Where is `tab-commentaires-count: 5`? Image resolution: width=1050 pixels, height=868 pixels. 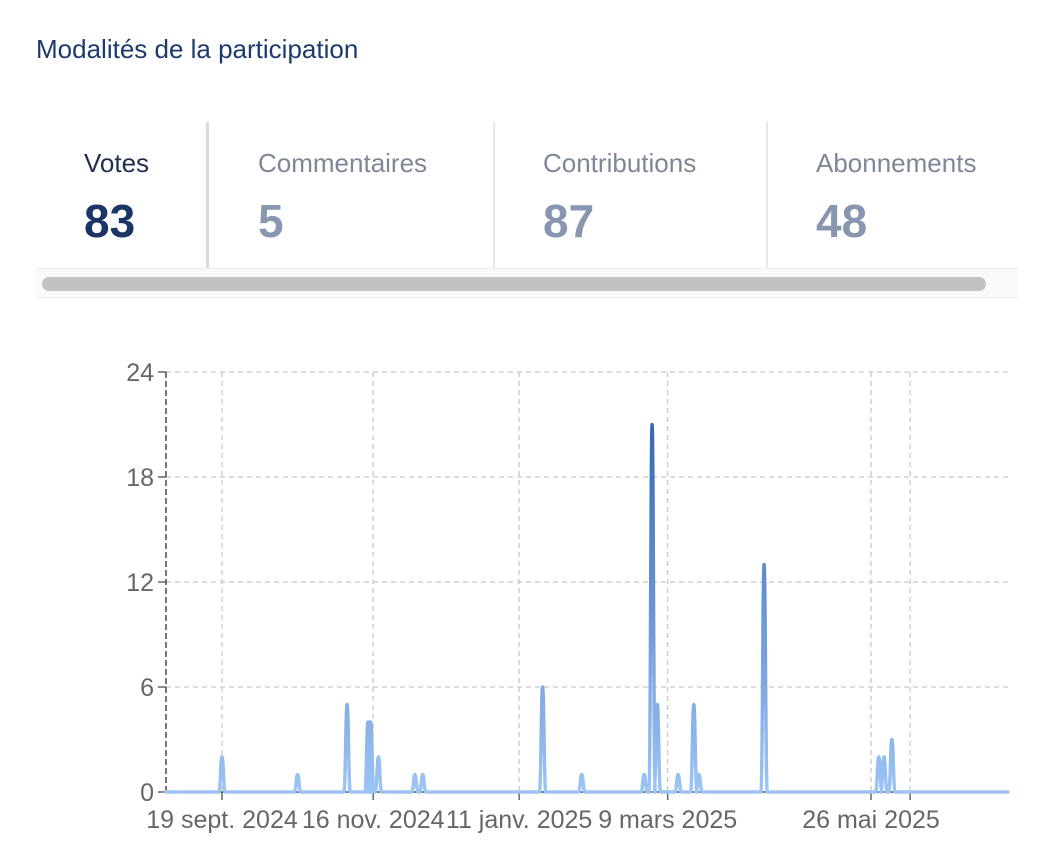 tab-commentaires-count: 5 is located at coordinates (271, 221).